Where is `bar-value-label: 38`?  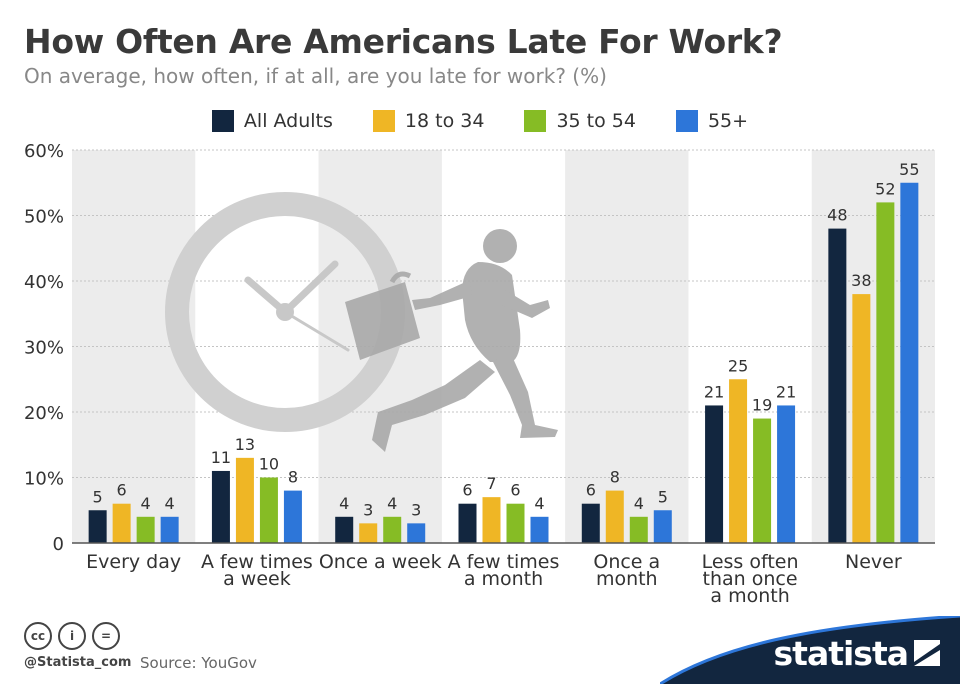
bar-value-label: 38 is located at coordinates (861, 280).